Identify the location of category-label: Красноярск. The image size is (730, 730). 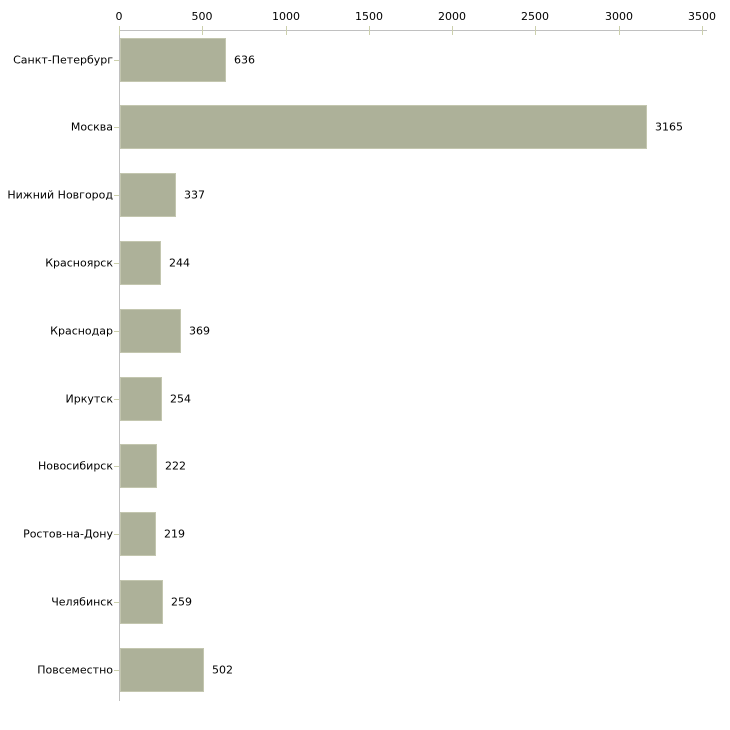
(79, 263).